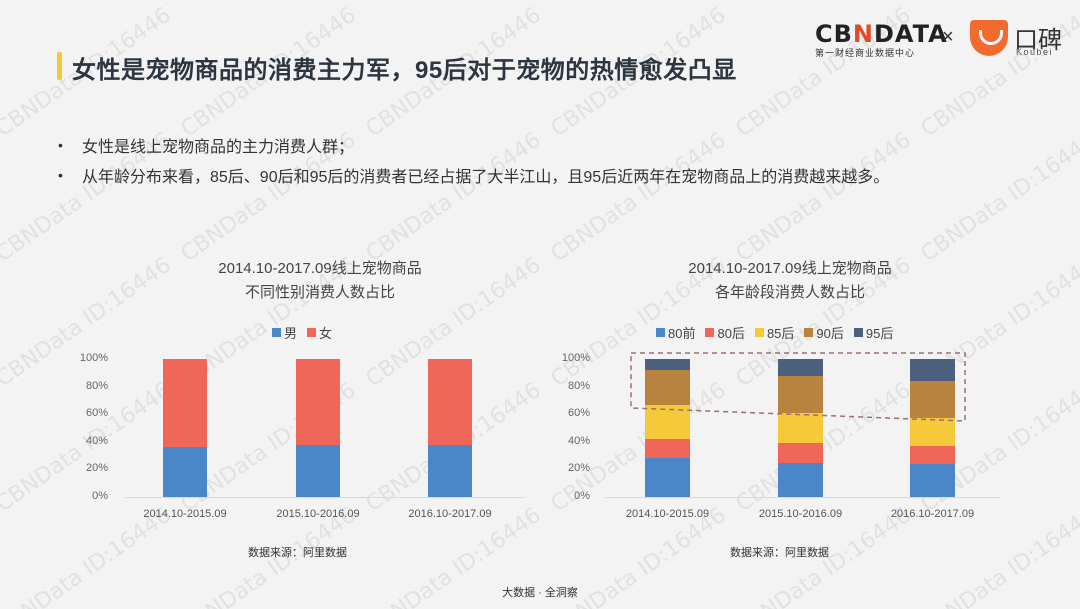  Describe the element at coordinates (302, 332) in the screenshot. I see `chart-legend: 男女` at that location.